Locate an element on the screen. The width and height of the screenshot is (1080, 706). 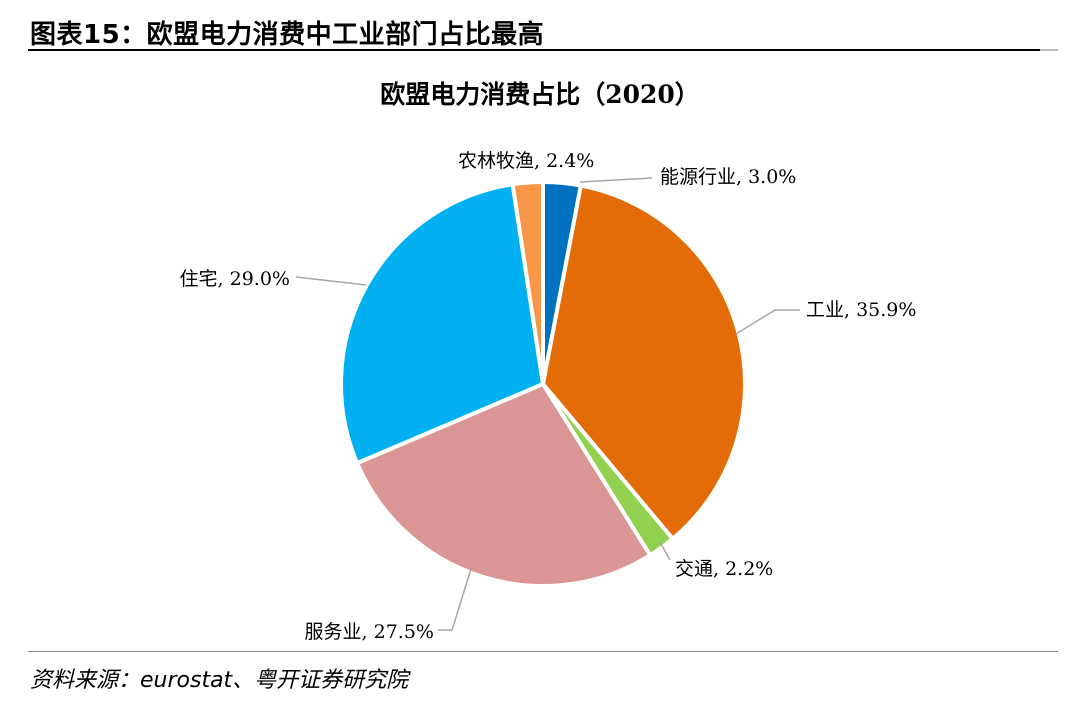
top-rule-tail is located at coordinates (1049, 50).